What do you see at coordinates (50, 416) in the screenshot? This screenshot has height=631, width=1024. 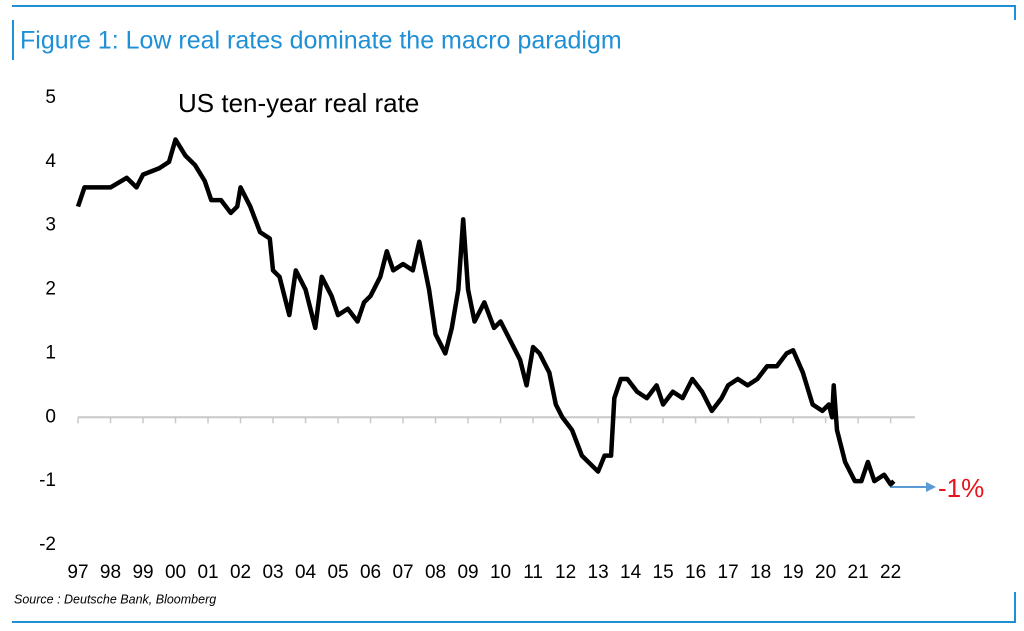 I see `y-tick-label: 0` at bounding box center [50, 416].